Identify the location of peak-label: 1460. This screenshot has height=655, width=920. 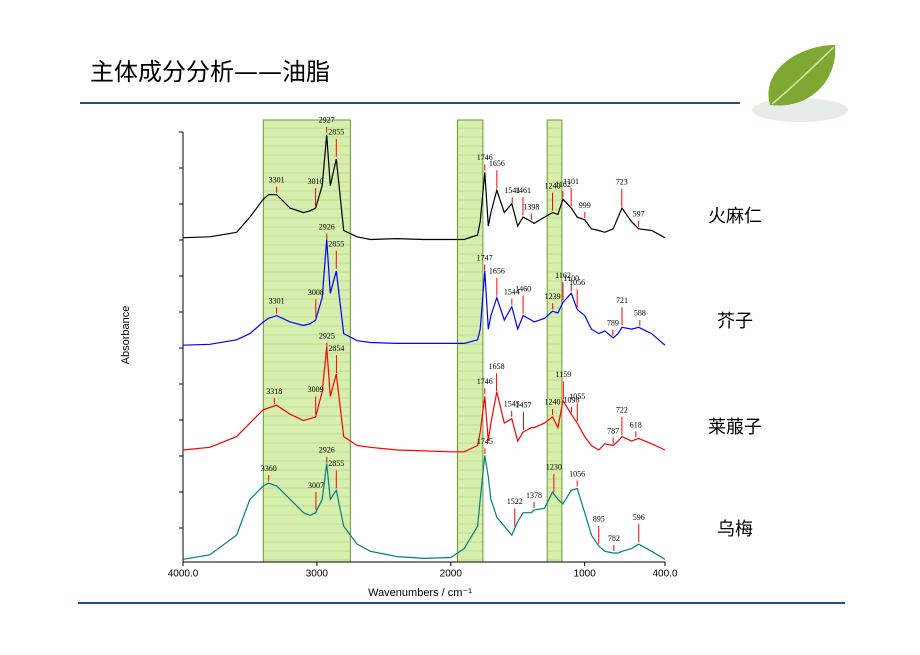
(523, 288).